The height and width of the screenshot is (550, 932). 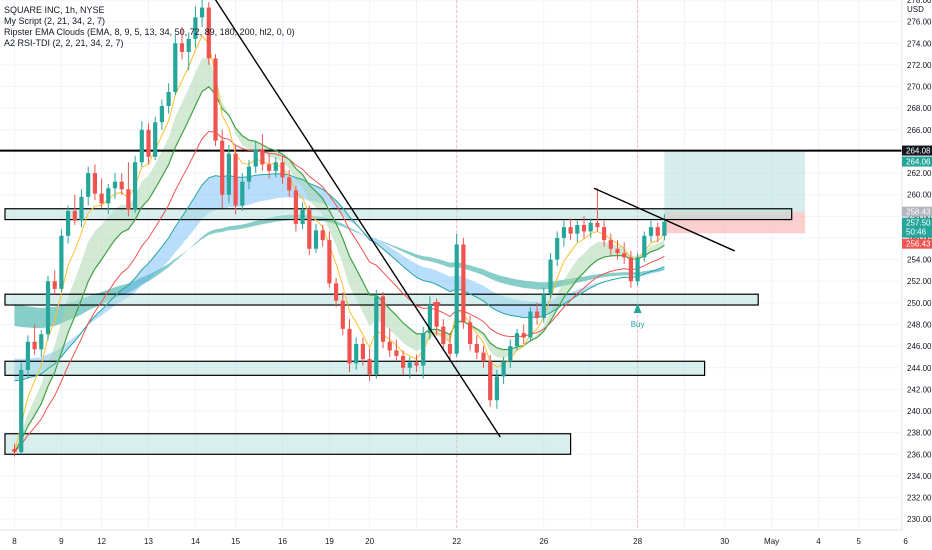 I want to click on price-tick-label: 238.00, so click(x=919, y=433).